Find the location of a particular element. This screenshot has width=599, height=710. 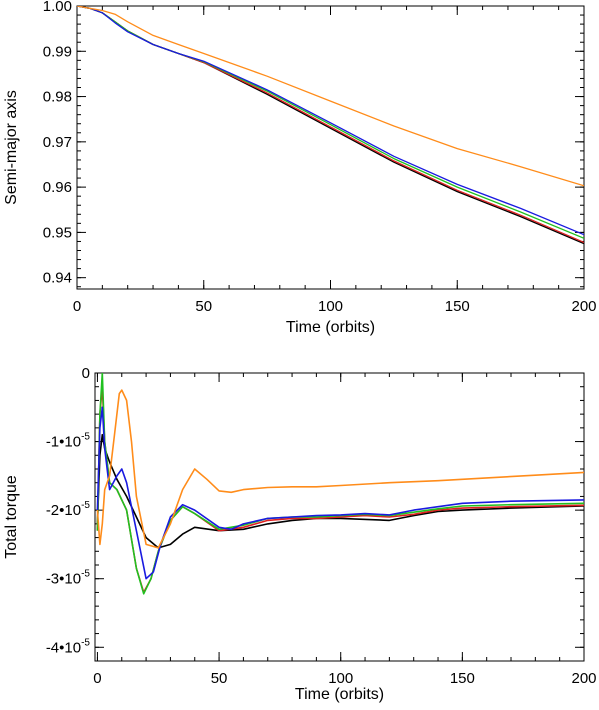

bottom-x-tick-label: 150 is located at coordinates (462, 678).